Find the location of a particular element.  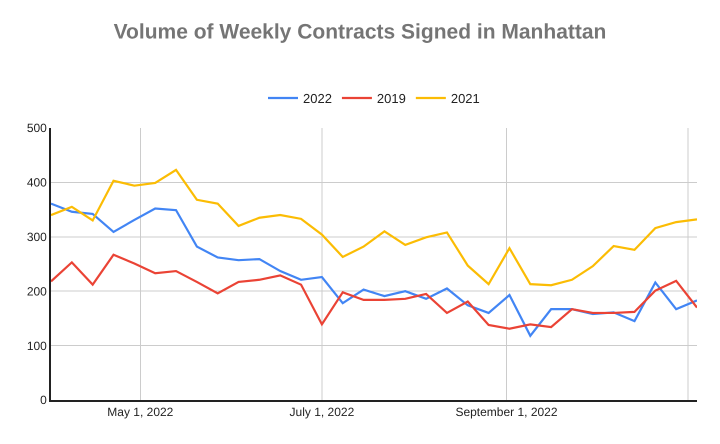

y-tick-label: 300 is located at coordinates (37, 237).